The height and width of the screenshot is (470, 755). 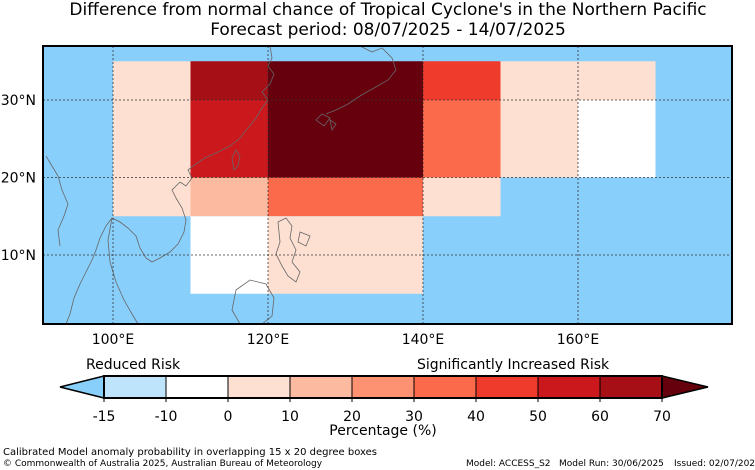 What do you see at coordinates (685, 387) in the screenshot?
I see `colorbar-high-extend` at bounding box center [685, 387].